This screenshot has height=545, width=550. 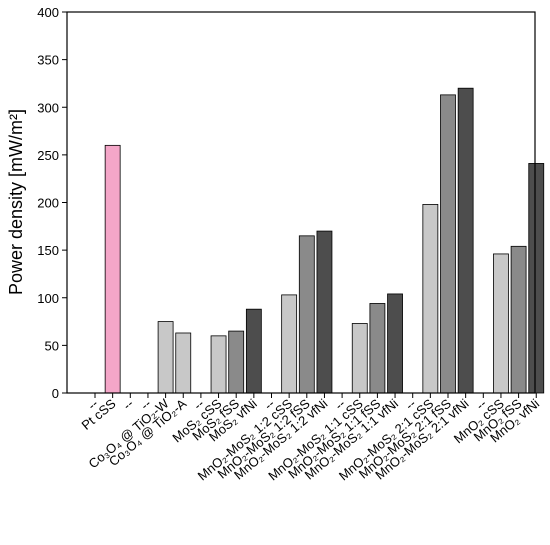 I want to click on y-tick-label: 200, so click(x=48, y=203).